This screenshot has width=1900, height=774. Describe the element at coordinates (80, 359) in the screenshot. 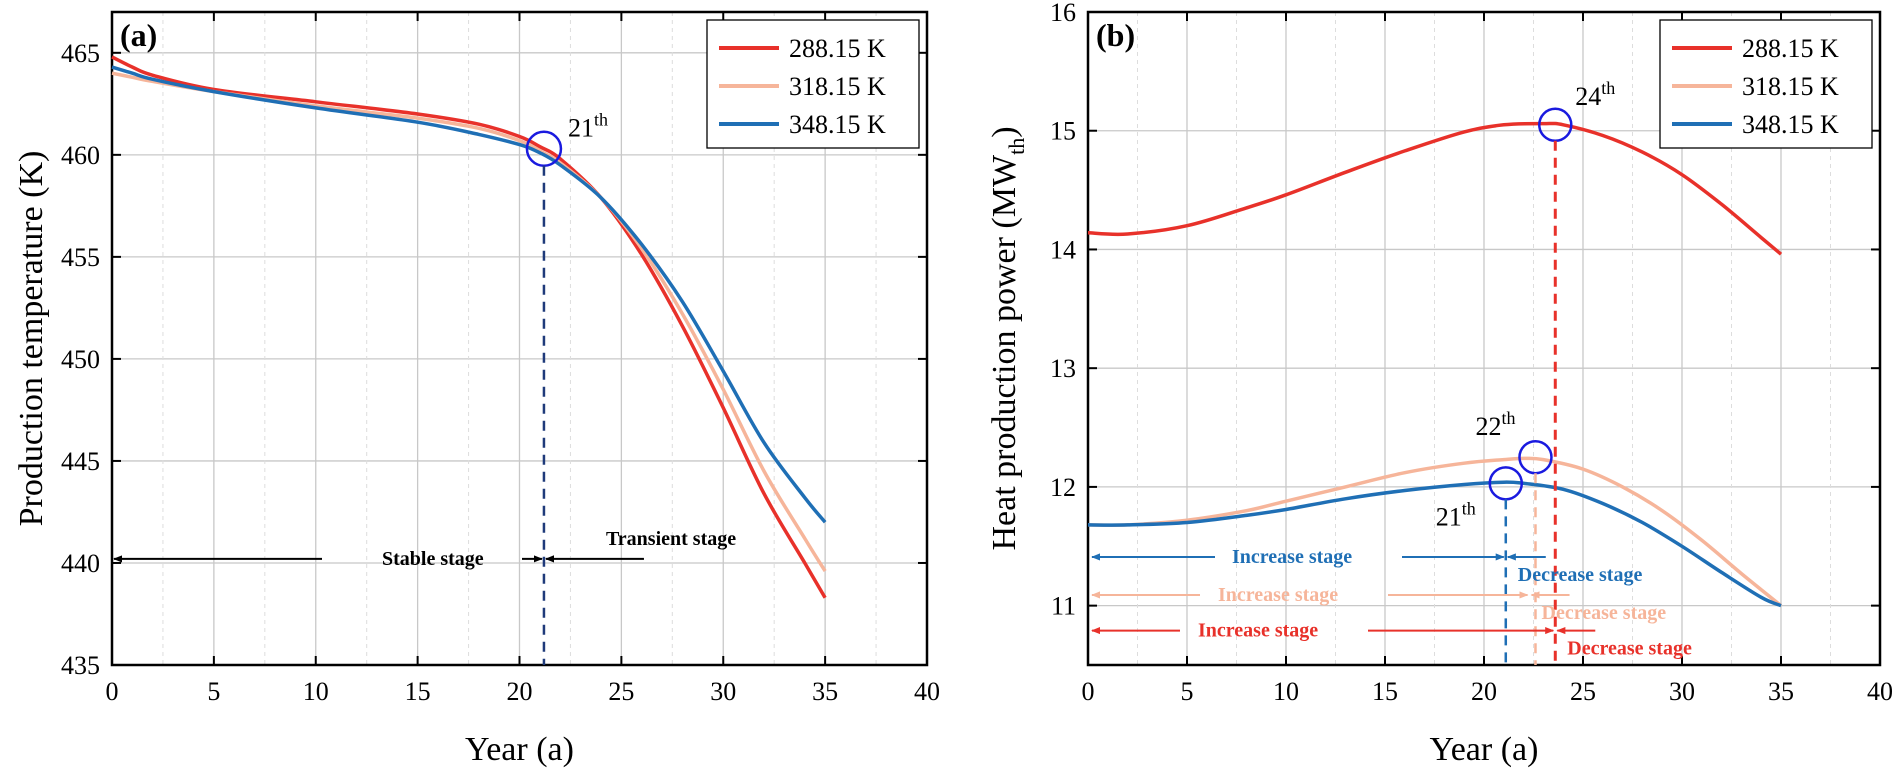

I see `y-tick-label: 450` at that location.